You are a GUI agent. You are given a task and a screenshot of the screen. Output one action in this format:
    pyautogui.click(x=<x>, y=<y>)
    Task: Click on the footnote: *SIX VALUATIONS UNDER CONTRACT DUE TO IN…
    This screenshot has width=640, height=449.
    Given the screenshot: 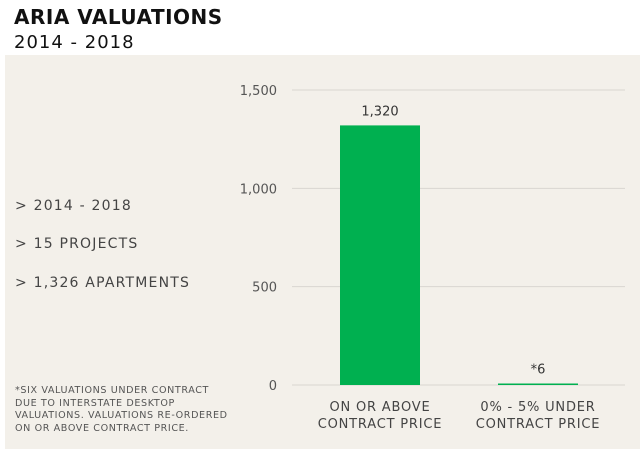 What is the action you would take?
    pyautogui.click(x=121, y=409)
    